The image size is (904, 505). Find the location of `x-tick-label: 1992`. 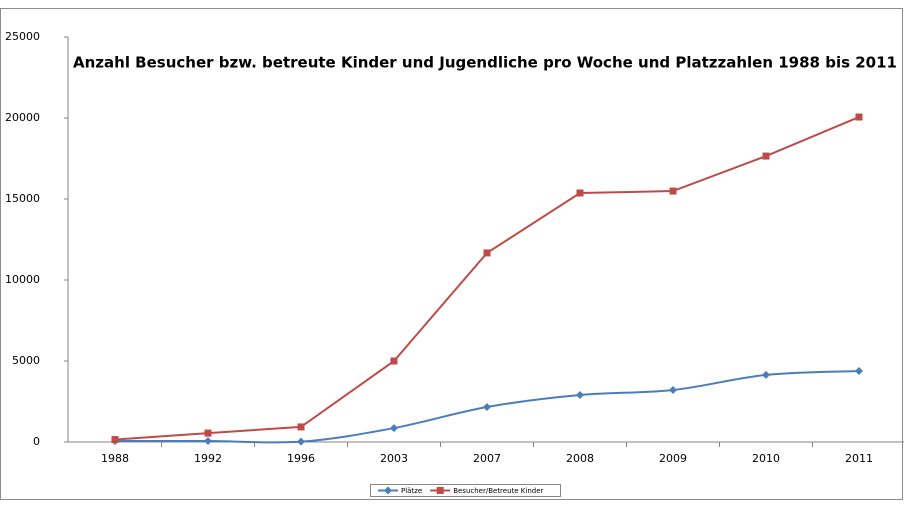

x-tick-label: 1992 is located at coordinates (208, 458).